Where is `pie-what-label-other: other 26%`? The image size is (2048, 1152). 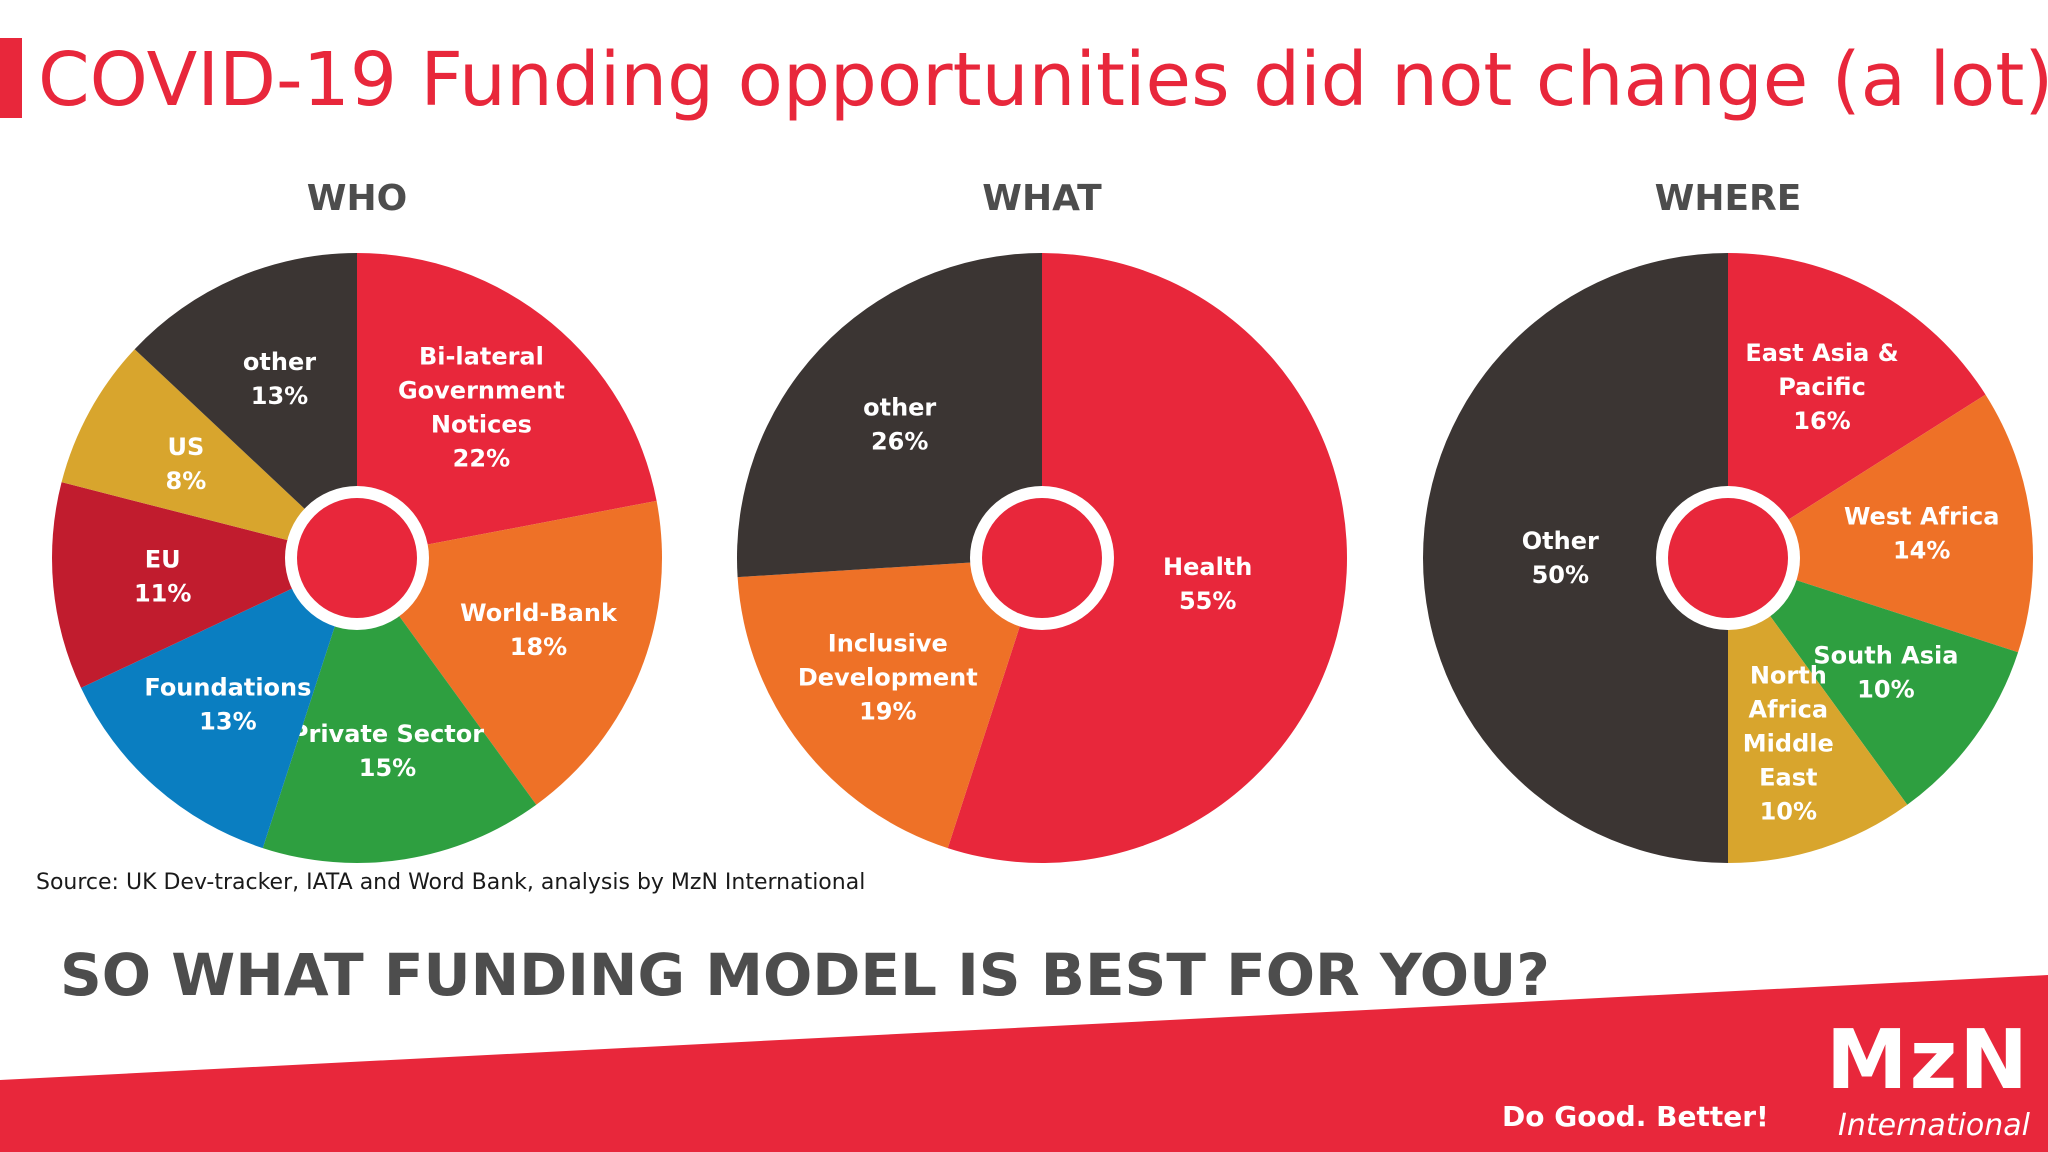 pie-what-label-other: other 26% is located at coordinates (899, 424).